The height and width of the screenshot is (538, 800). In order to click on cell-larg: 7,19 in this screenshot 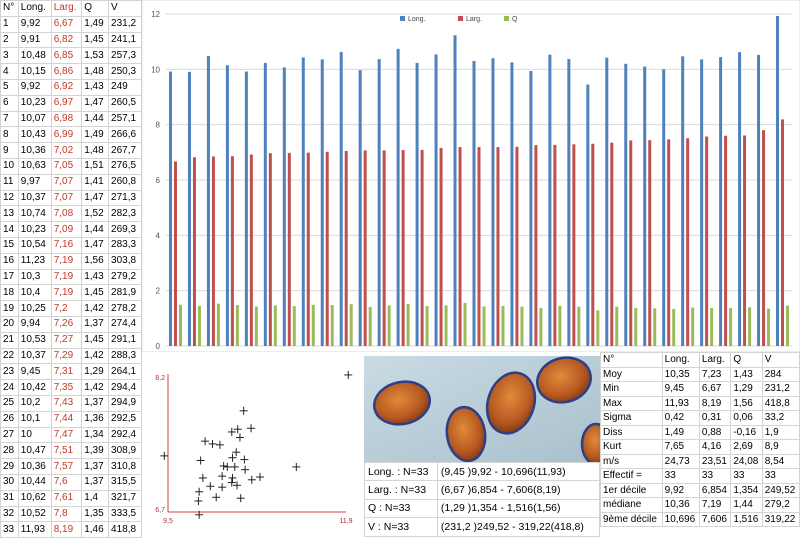, I will do `click(66, 261)`.